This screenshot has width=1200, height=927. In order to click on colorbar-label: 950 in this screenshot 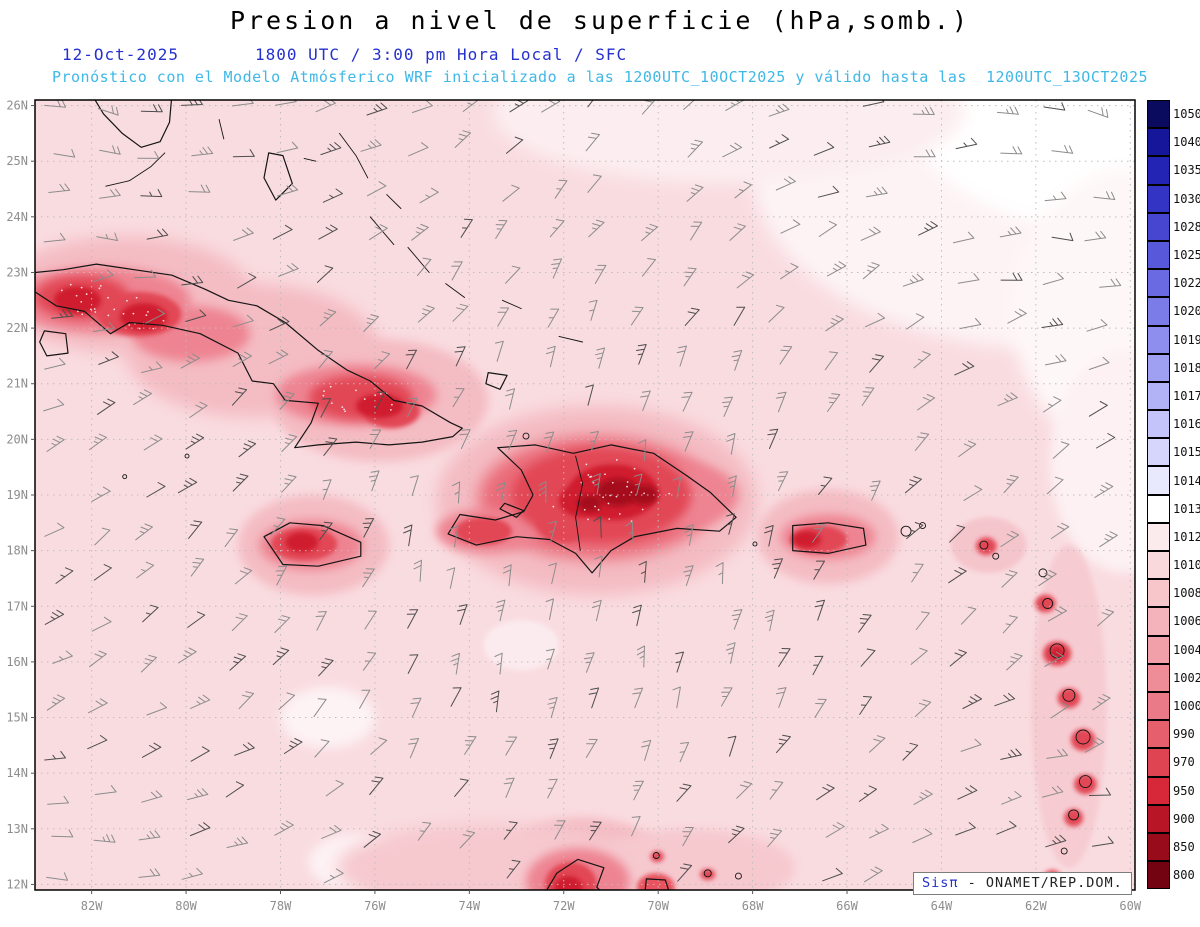, I will do `click(1184, 790)`.